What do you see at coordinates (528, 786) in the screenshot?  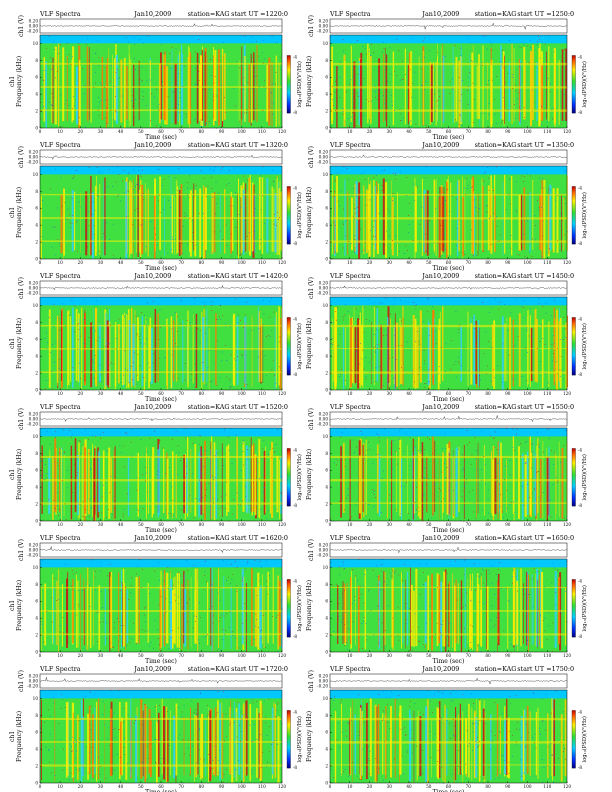 I see `x-tick-label: 100` at bounding box center [528, 786].